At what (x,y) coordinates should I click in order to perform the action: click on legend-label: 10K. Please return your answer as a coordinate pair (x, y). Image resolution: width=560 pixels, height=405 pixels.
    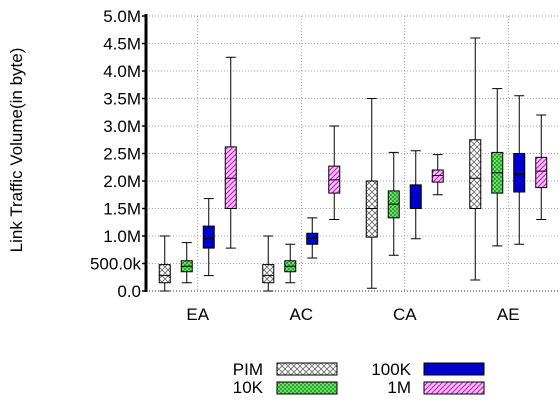
    Looking at the image, I should click on (248, 387).